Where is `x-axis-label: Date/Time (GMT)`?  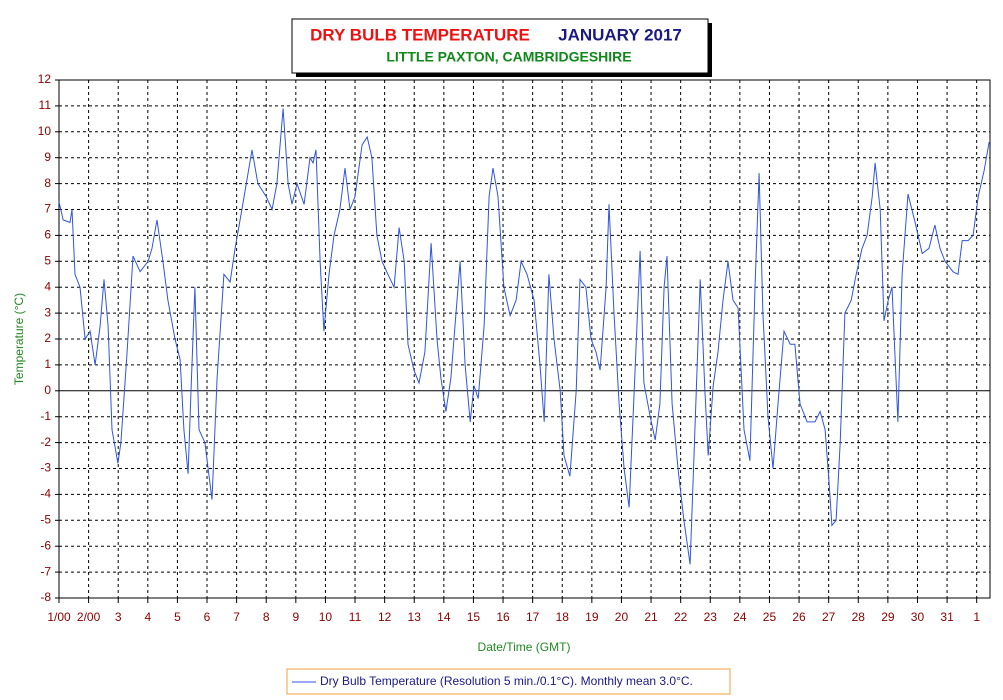 x-axis-label: Date/Time (GMT) is located at coordinates (524, 647).